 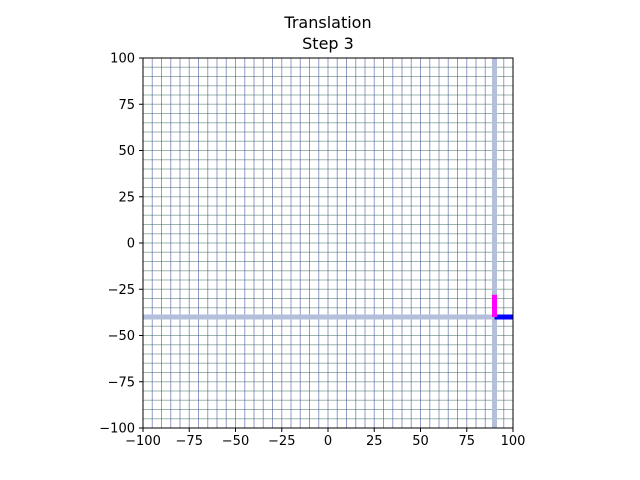 What do you see at coordinates (327, 22) in the screenshot?
I see `chart-title: Translation` at bounding box center [327, 22].